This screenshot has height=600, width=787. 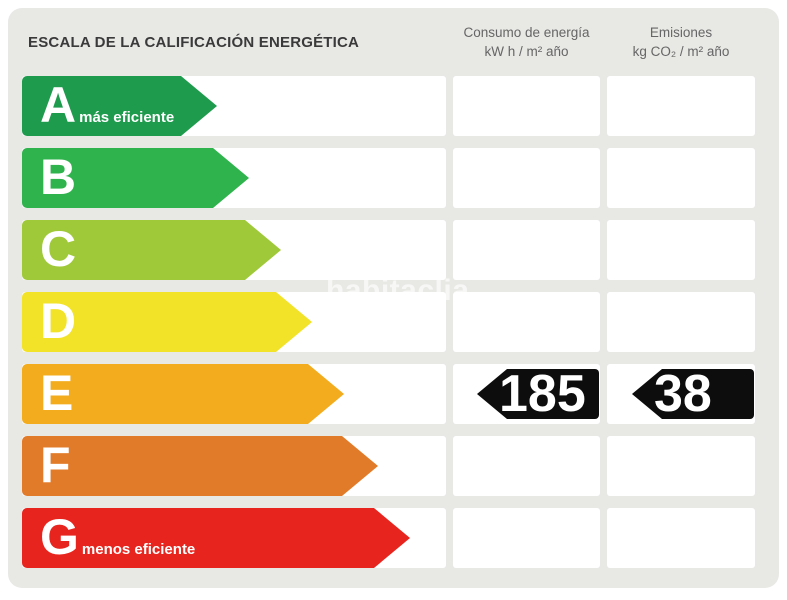 What do you see at coordinates (138, 549) in the screenshot?
I see `rating-sublabel: menos eficiente` at bounding box center [138, 549].